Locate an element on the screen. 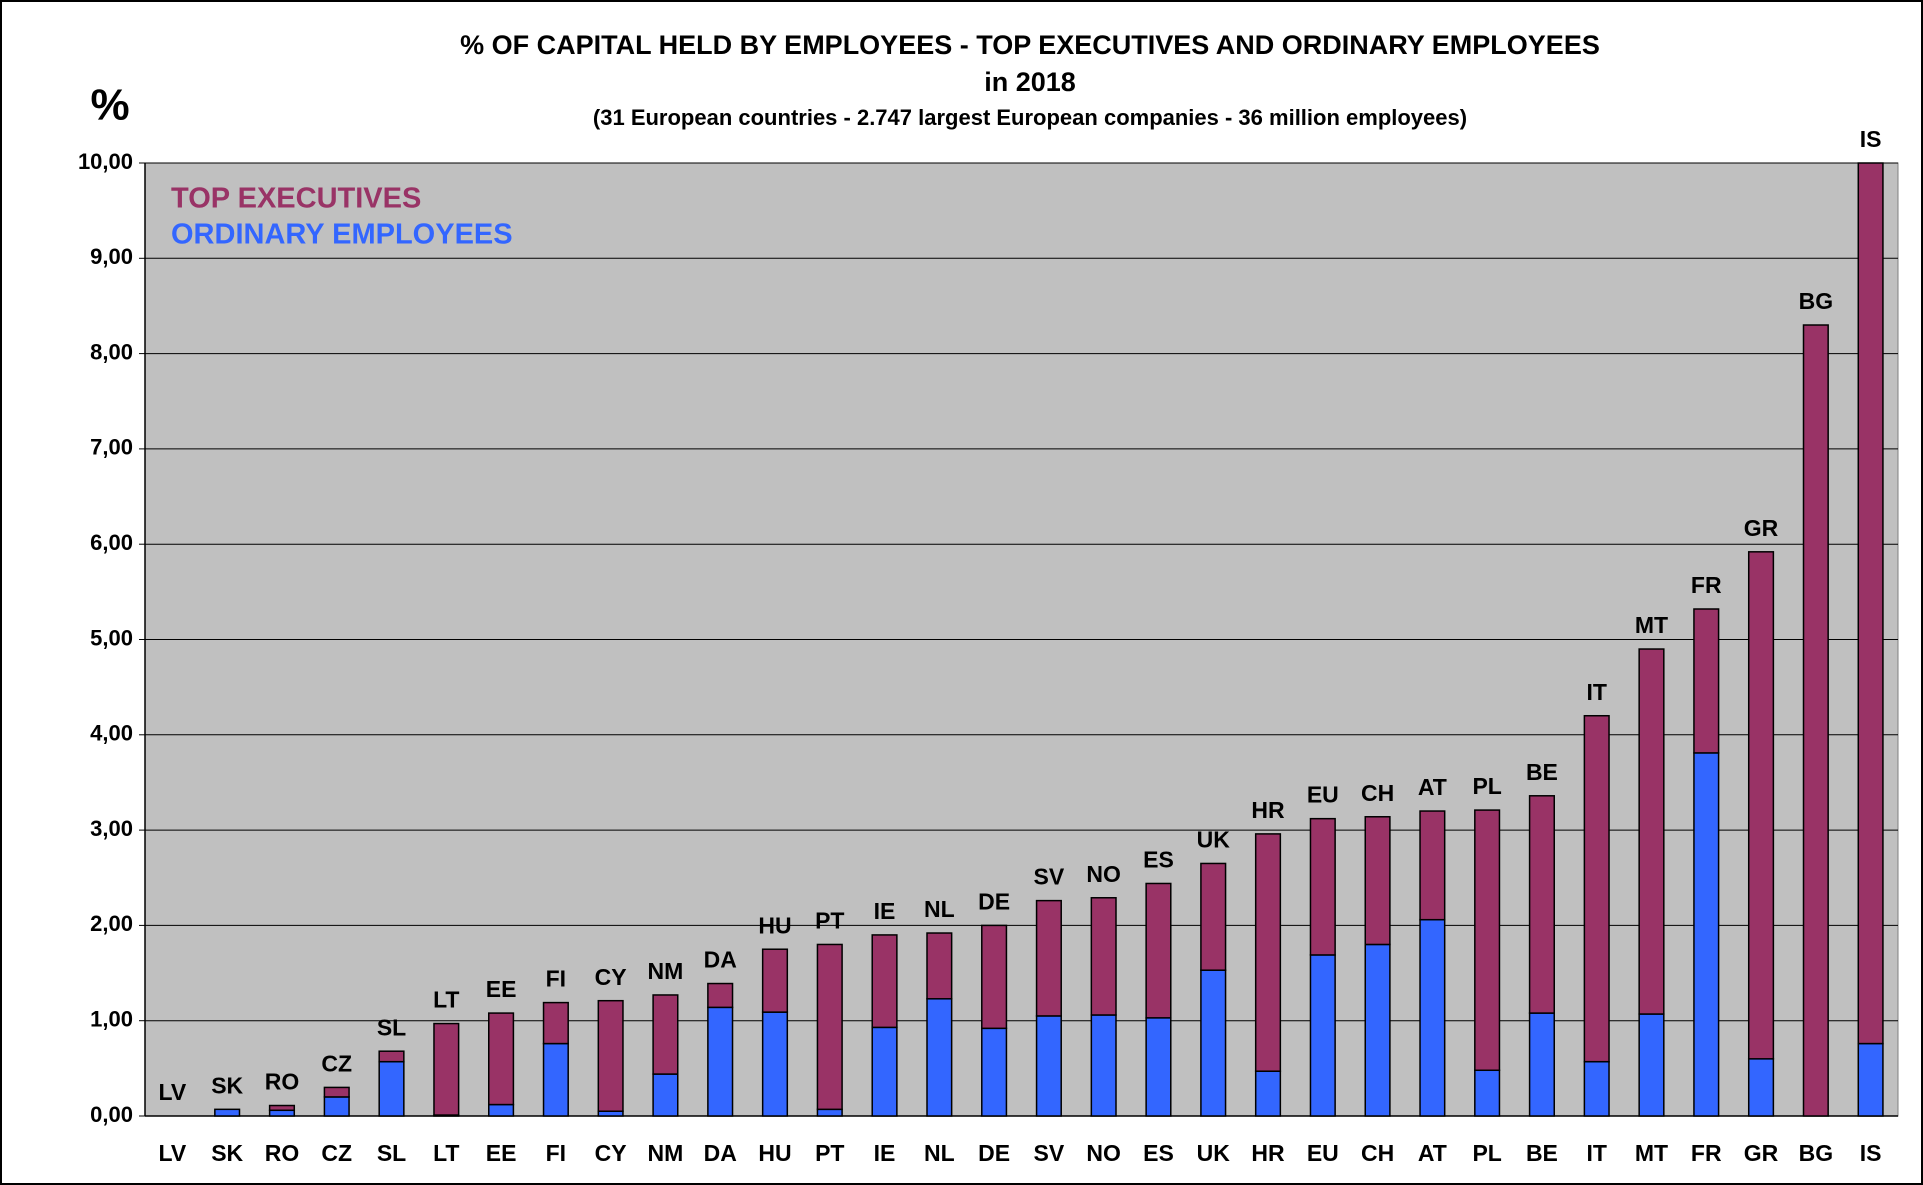 This screenshot has width=1923, height=1185. bar-label: CZ is located at coordinates (336, 1063).